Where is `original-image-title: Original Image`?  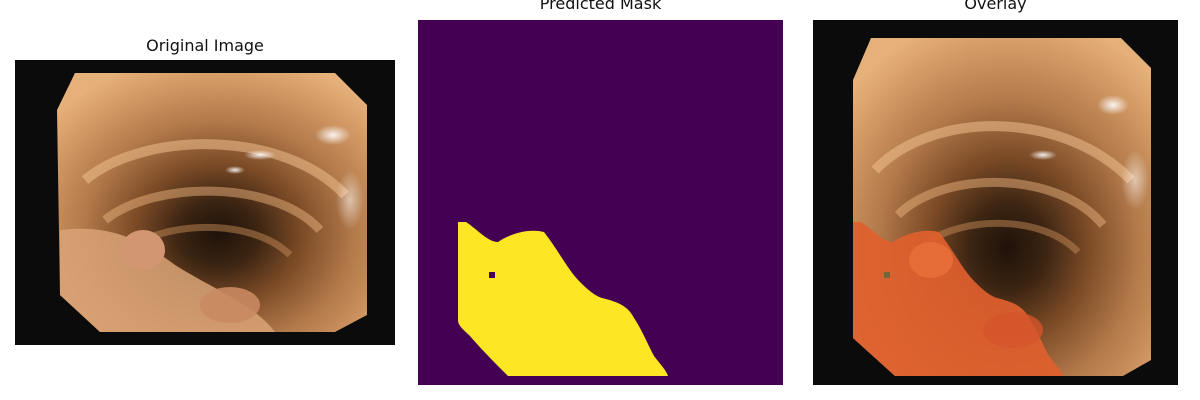
original-image-title: Original Image is located at coordinates (205, 45).